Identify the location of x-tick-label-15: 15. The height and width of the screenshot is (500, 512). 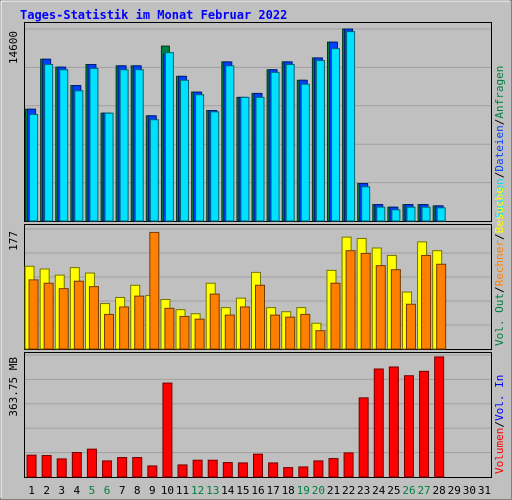
(242, 490).